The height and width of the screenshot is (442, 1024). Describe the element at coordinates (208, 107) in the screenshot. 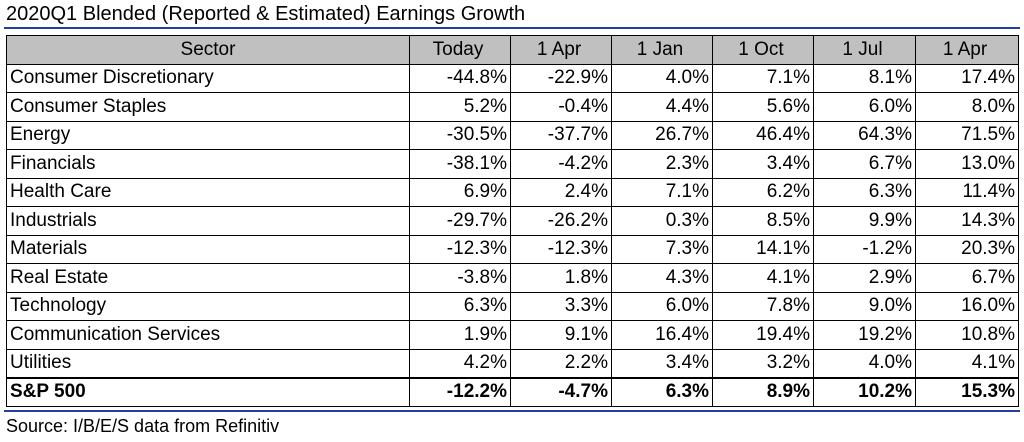

I see `sector-name-cell: Consumer Staples` at that location.